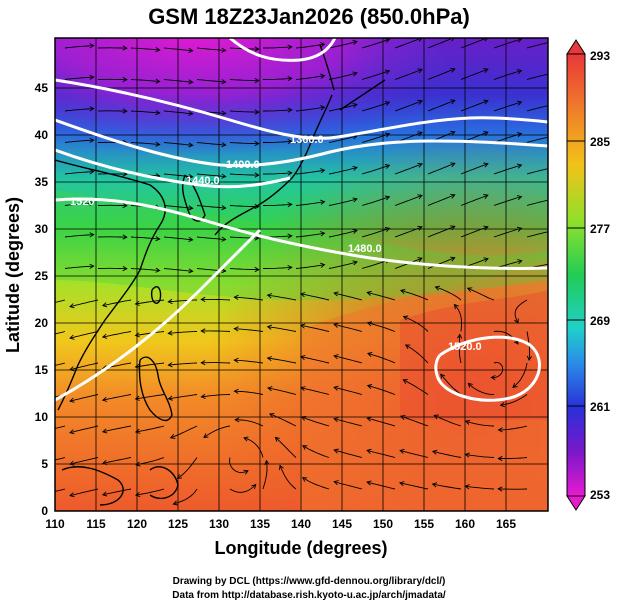 The width and height of the screenshot is (619, 605). Describe the element at coordinates (82, 202) in the screenshot. I see `contour-label-1520: 1520` at that location.